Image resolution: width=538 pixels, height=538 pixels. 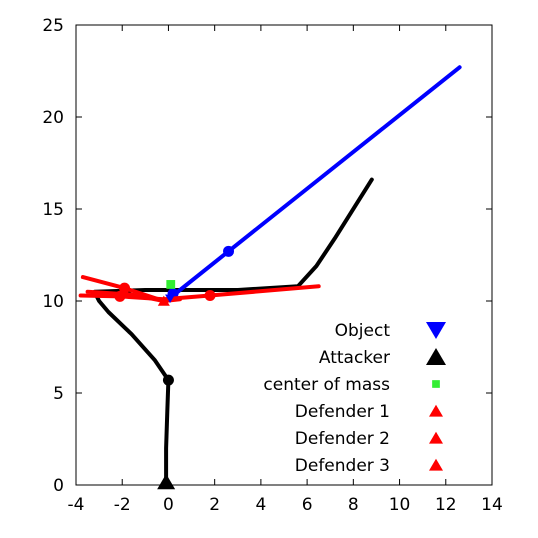 What do you see at coordinates (307, 505) in the screenshot?
I see `x-tick-label: 6` at bounding box center [307, 505].